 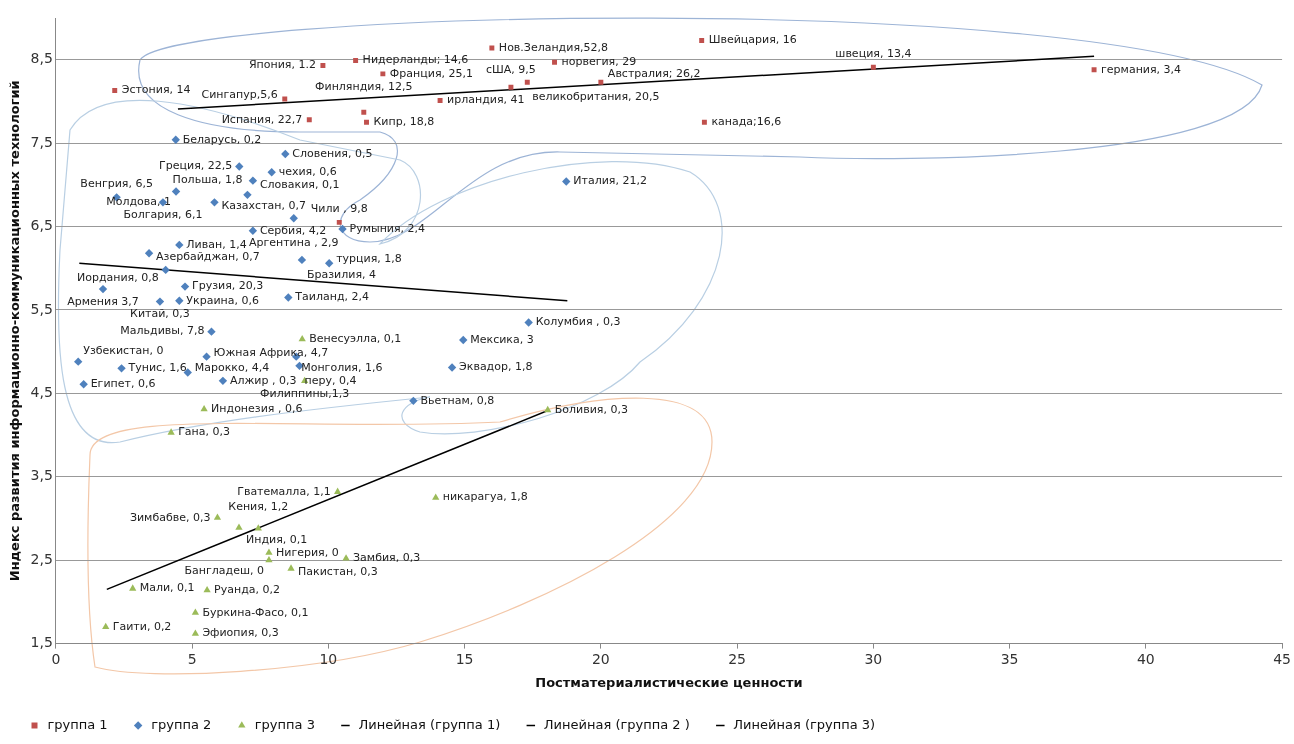 What do you see at coordinates (752, 40) in the screenshot?
I see `annotation: Швейцария, 16` at bounding box center [752, 40].